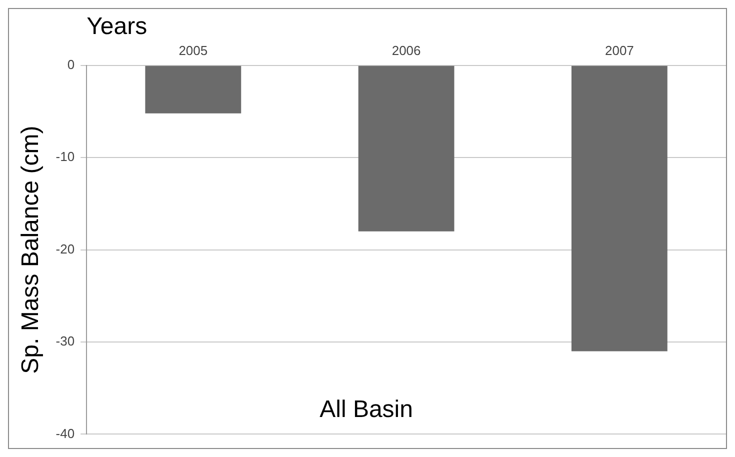  What do you see at coordinates (619, 50) in the screenshot?
I see `x-tick-label: 2007` at bounding box center [619, 50].